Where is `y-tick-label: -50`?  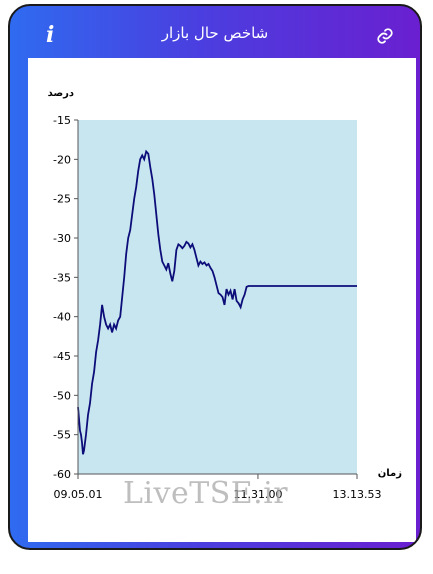 y-tick-label: -50 is located at coordinates (62, 395).